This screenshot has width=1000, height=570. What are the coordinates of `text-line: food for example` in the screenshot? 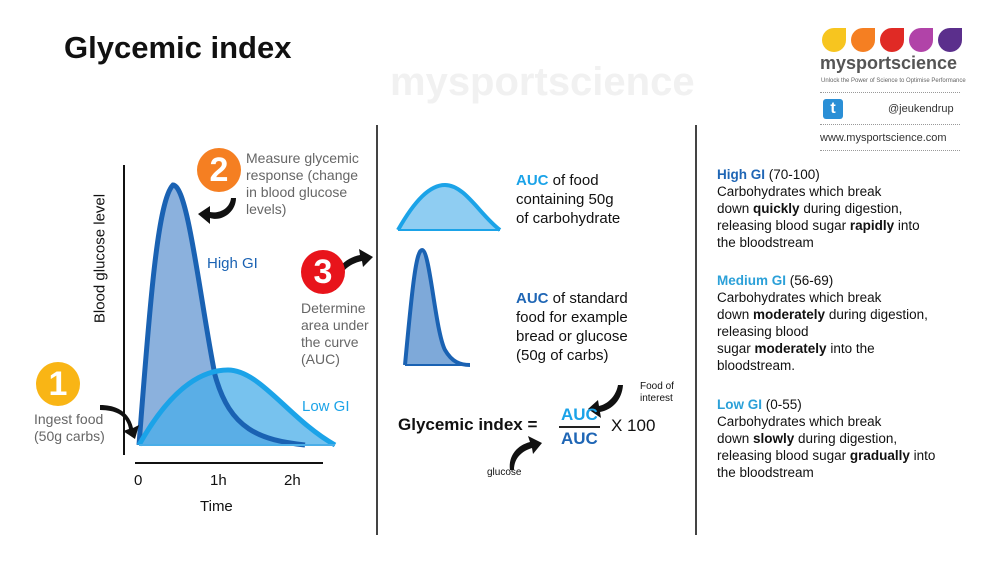 It's located at (572, 317).